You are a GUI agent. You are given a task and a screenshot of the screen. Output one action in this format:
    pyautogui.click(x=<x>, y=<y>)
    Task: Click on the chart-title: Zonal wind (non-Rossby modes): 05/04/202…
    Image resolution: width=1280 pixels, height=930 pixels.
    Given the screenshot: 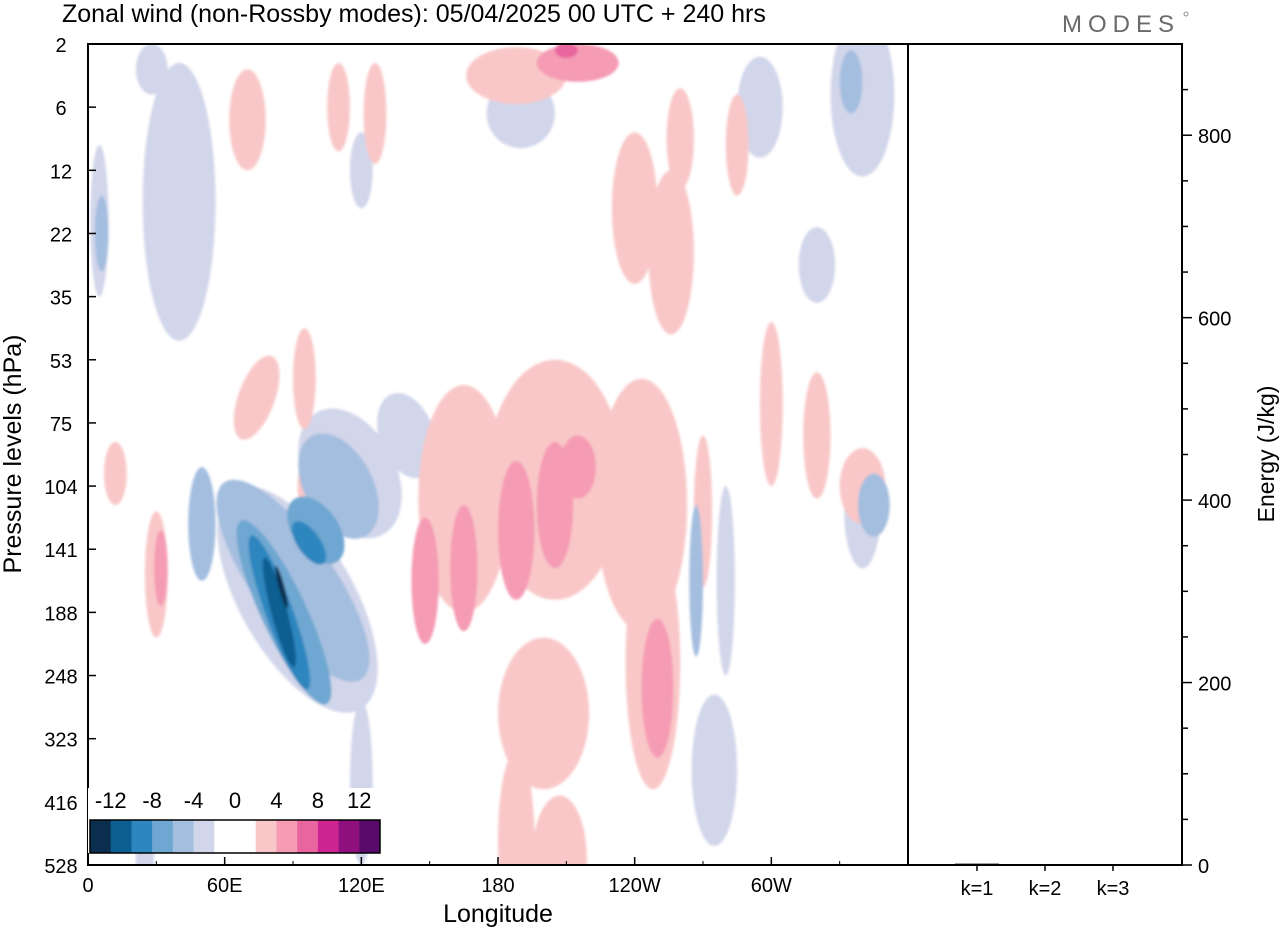 What is the action you would take?
    pyautogui.click(x=414, y=14)
    